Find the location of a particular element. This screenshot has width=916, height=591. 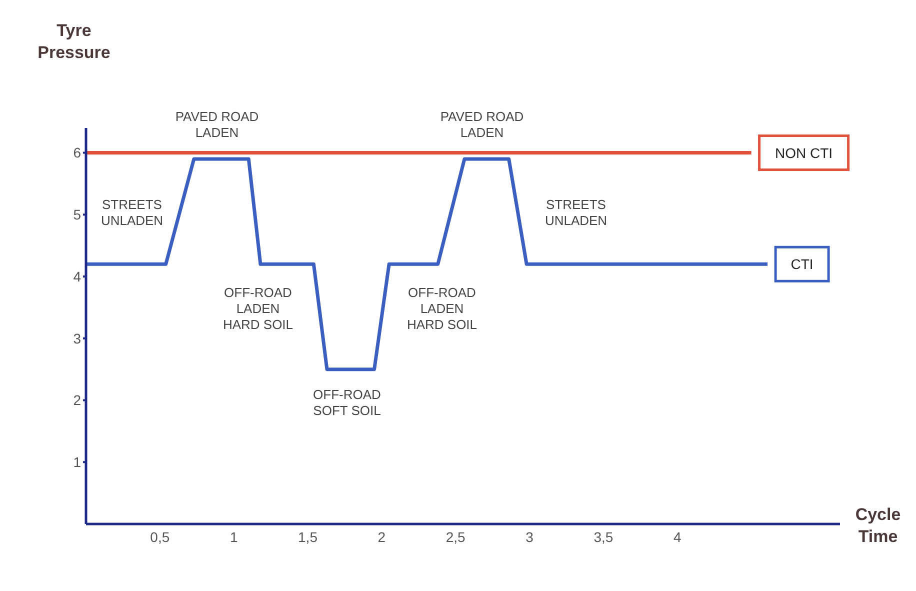

annotation: OFF-ROAD SOFT SOIL is located at coordinates (347, 402).